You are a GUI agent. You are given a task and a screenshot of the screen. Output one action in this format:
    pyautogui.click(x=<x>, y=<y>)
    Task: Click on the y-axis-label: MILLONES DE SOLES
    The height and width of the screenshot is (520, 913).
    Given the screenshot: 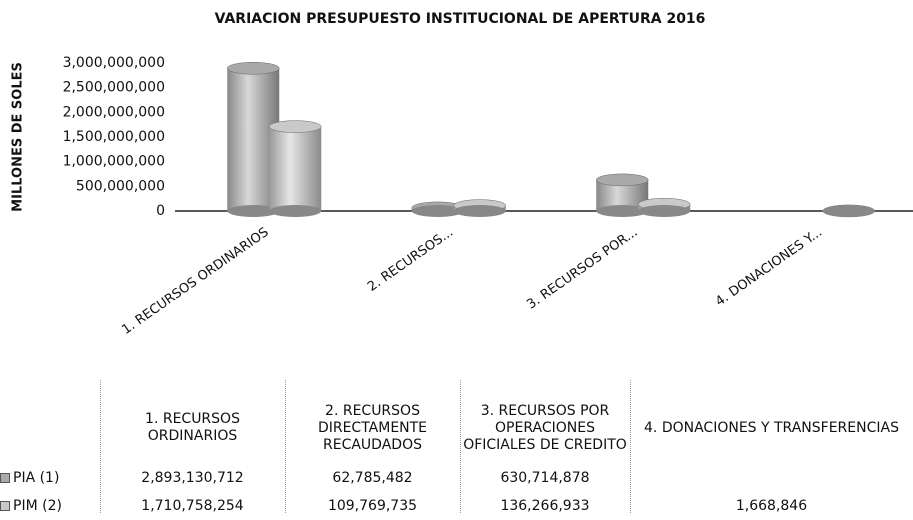 What is the action you would take?
    pyautogui.click(x=18, y=137)
    